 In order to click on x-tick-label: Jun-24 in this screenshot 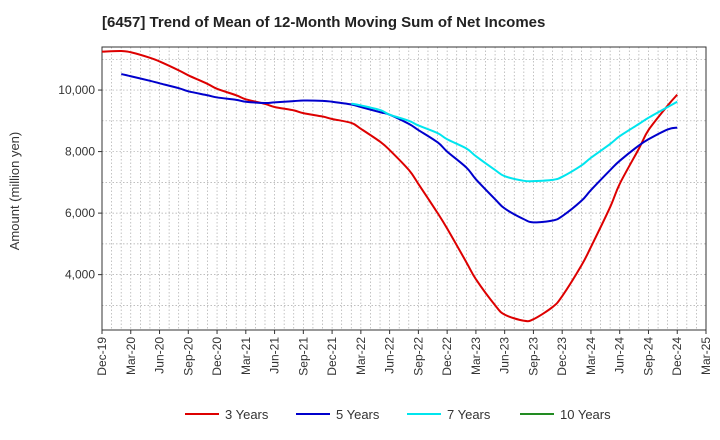, I will do `click(620, 355)`.